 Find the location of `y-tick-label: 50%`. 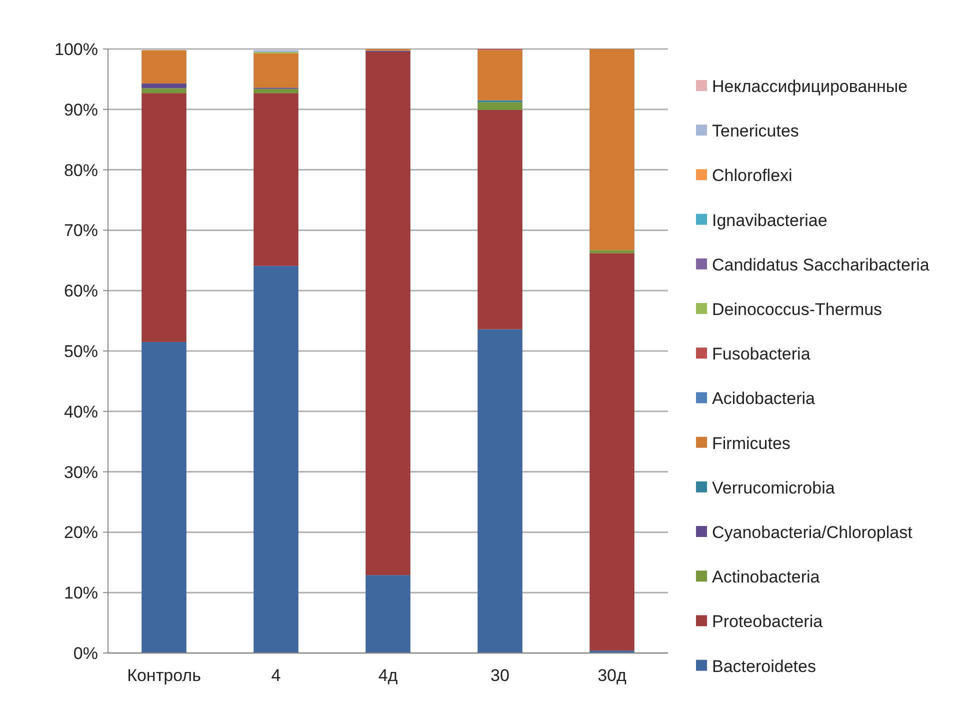

y-tick-label: 50% is located at coordinates (81, 351).